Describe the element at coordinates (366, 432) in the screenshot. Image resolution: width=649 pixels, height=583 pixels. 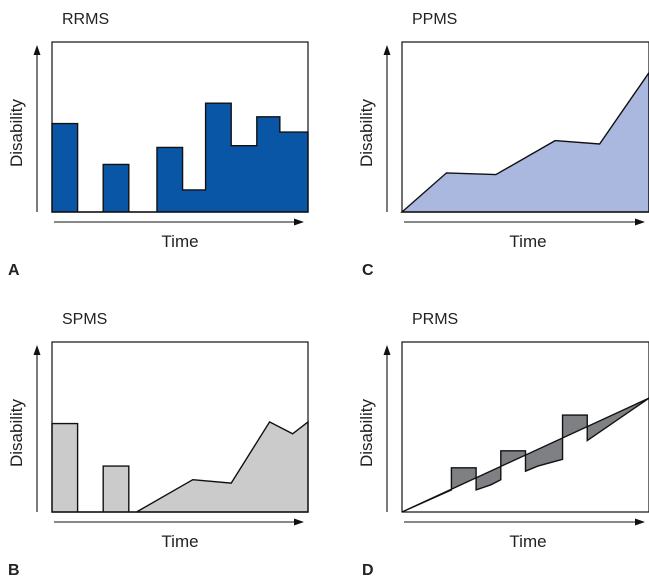
I see `y-axis-label-prms: Disability` at that location.